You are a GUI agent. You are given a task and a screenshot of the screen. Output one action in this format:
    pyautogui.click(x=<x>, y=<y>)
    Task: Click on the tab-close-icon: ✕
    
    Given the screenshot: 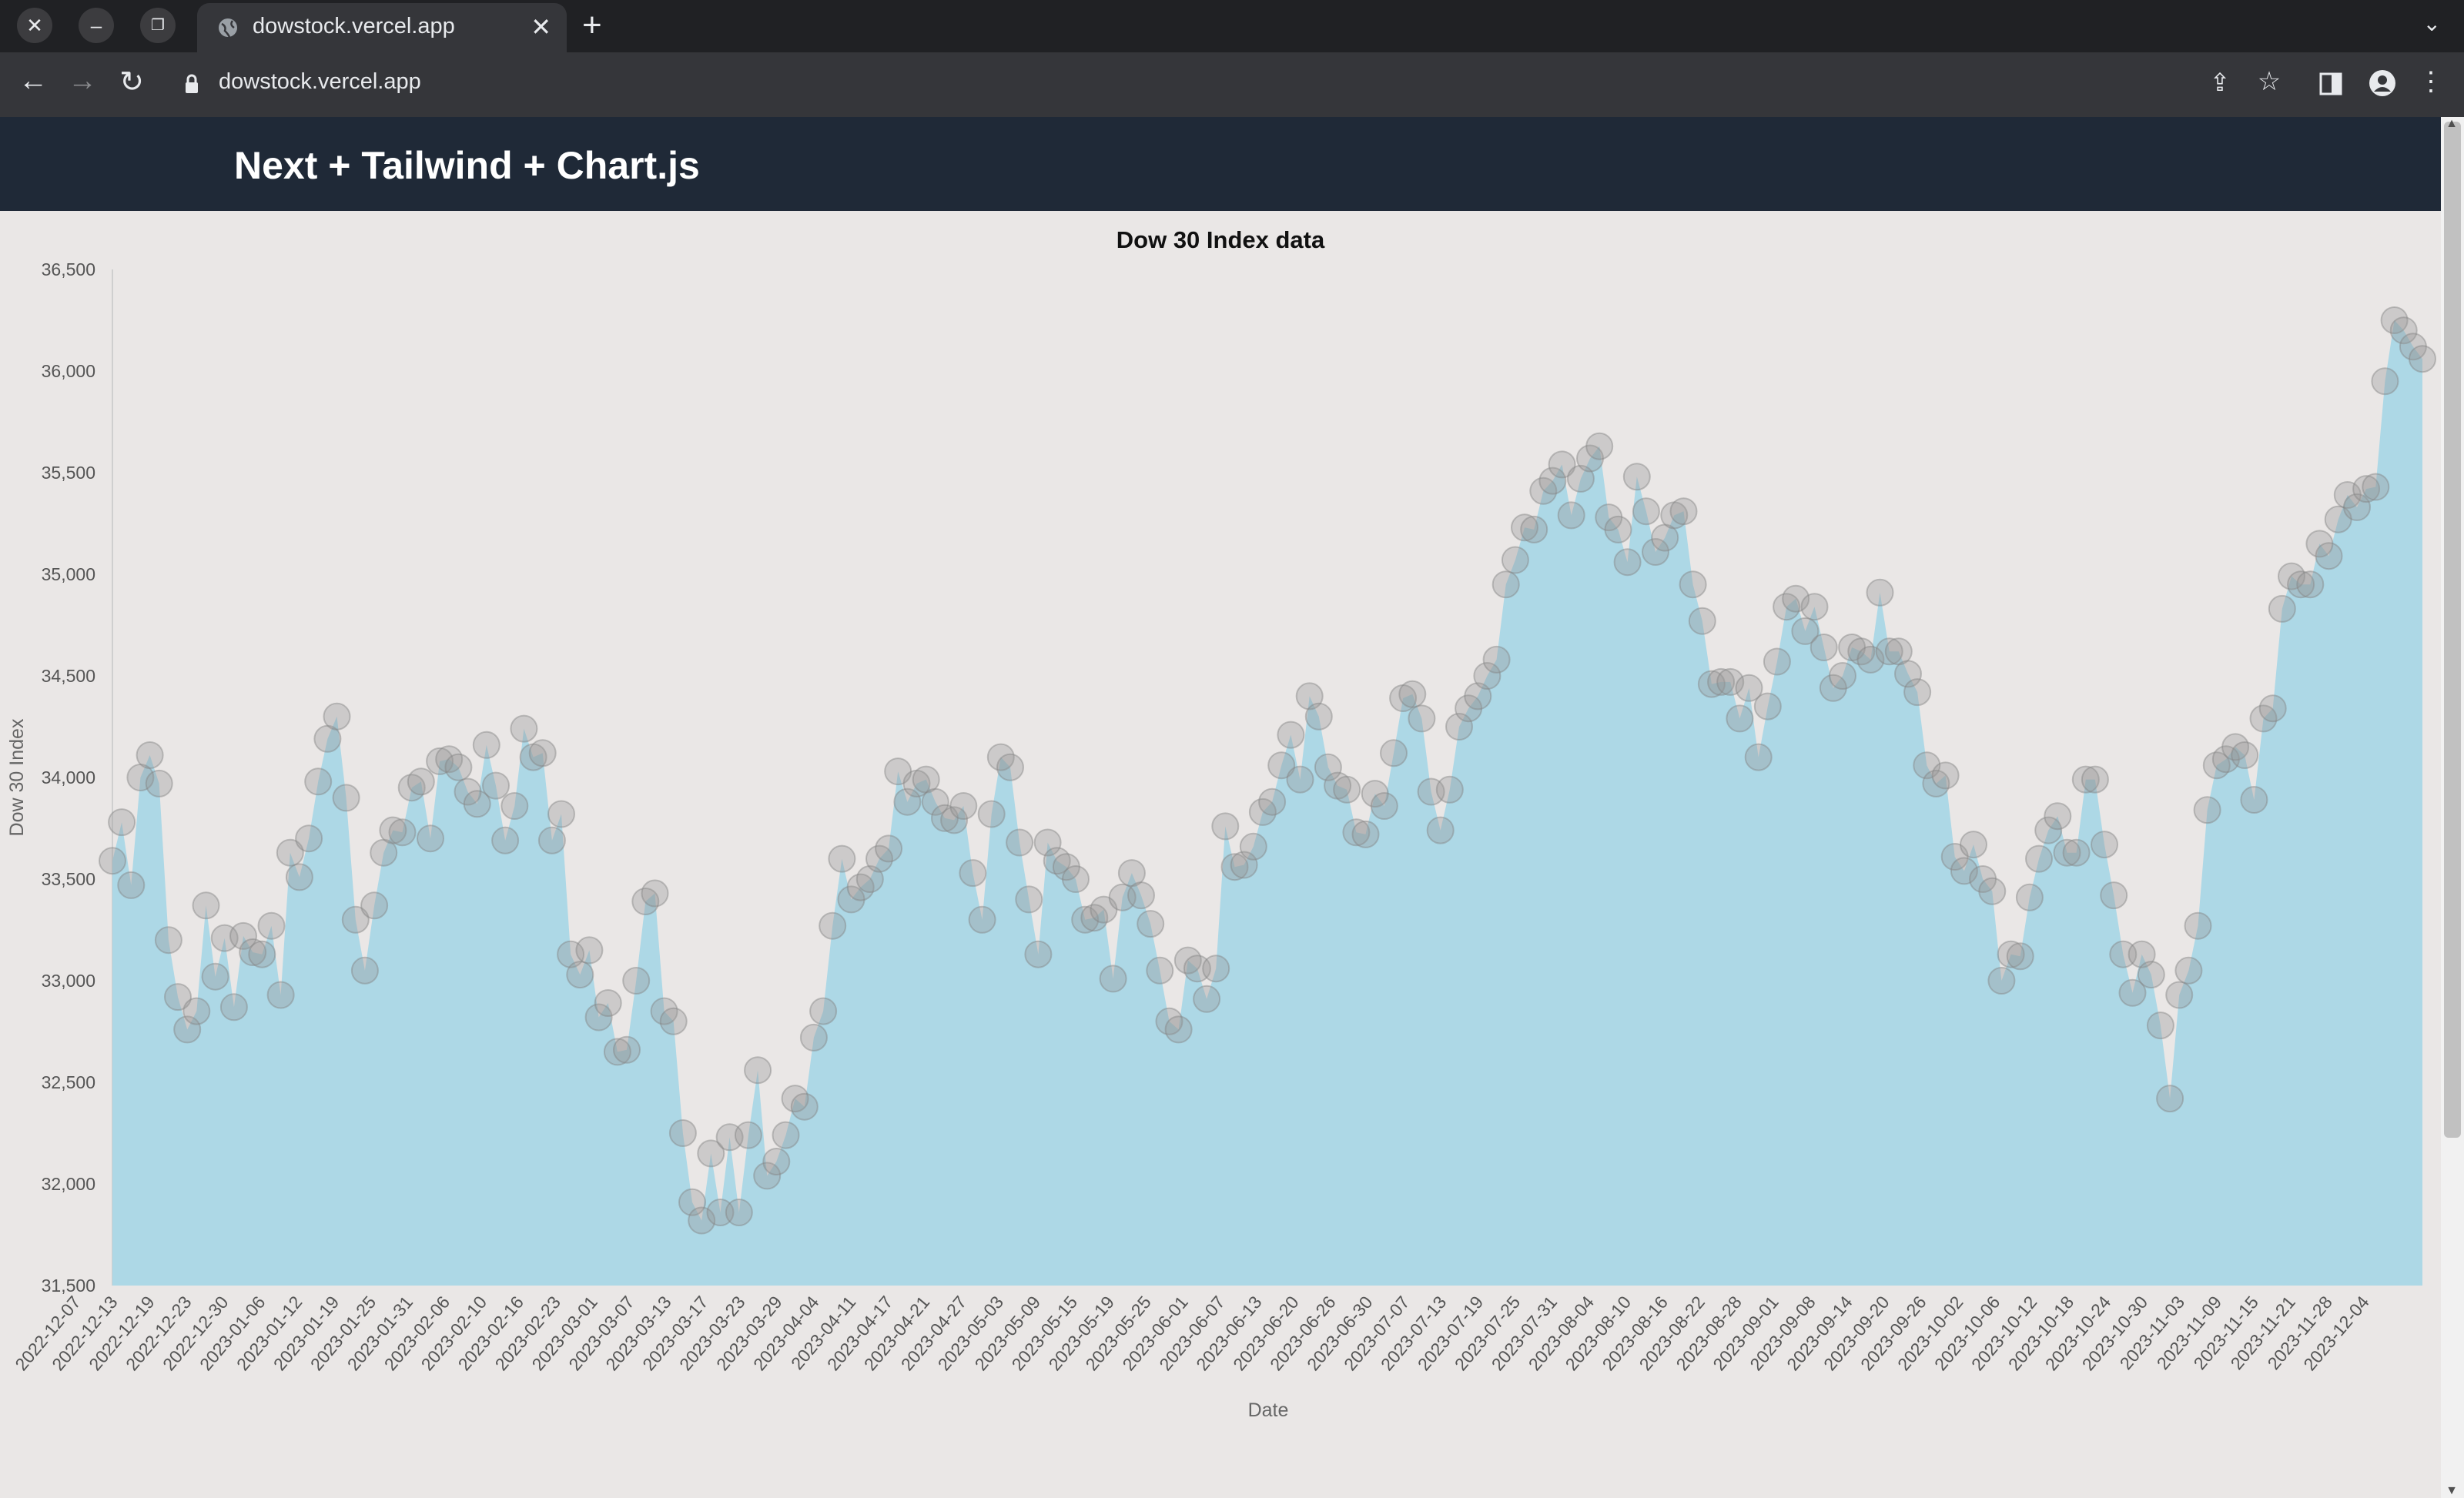 What is the action you would take?
    pyautogui.click(x=541, y=27)
    